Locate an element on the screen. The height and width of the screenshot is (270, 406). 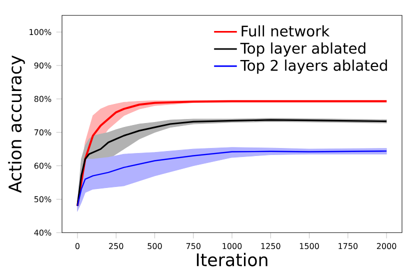
x-tick-label: 1000 is located at coordinates (232, 246).